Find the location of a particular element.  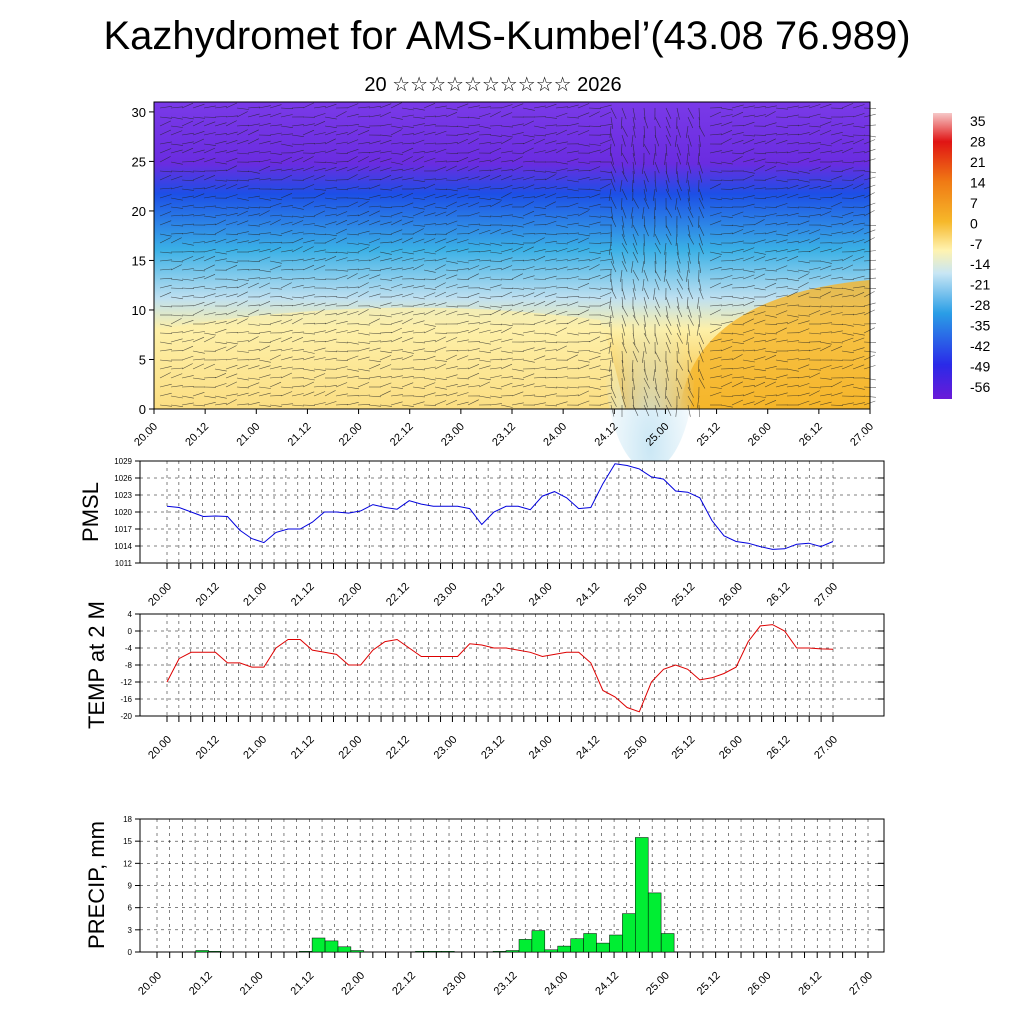

y-tick-label: 3 is located at coordinates (130, 930).